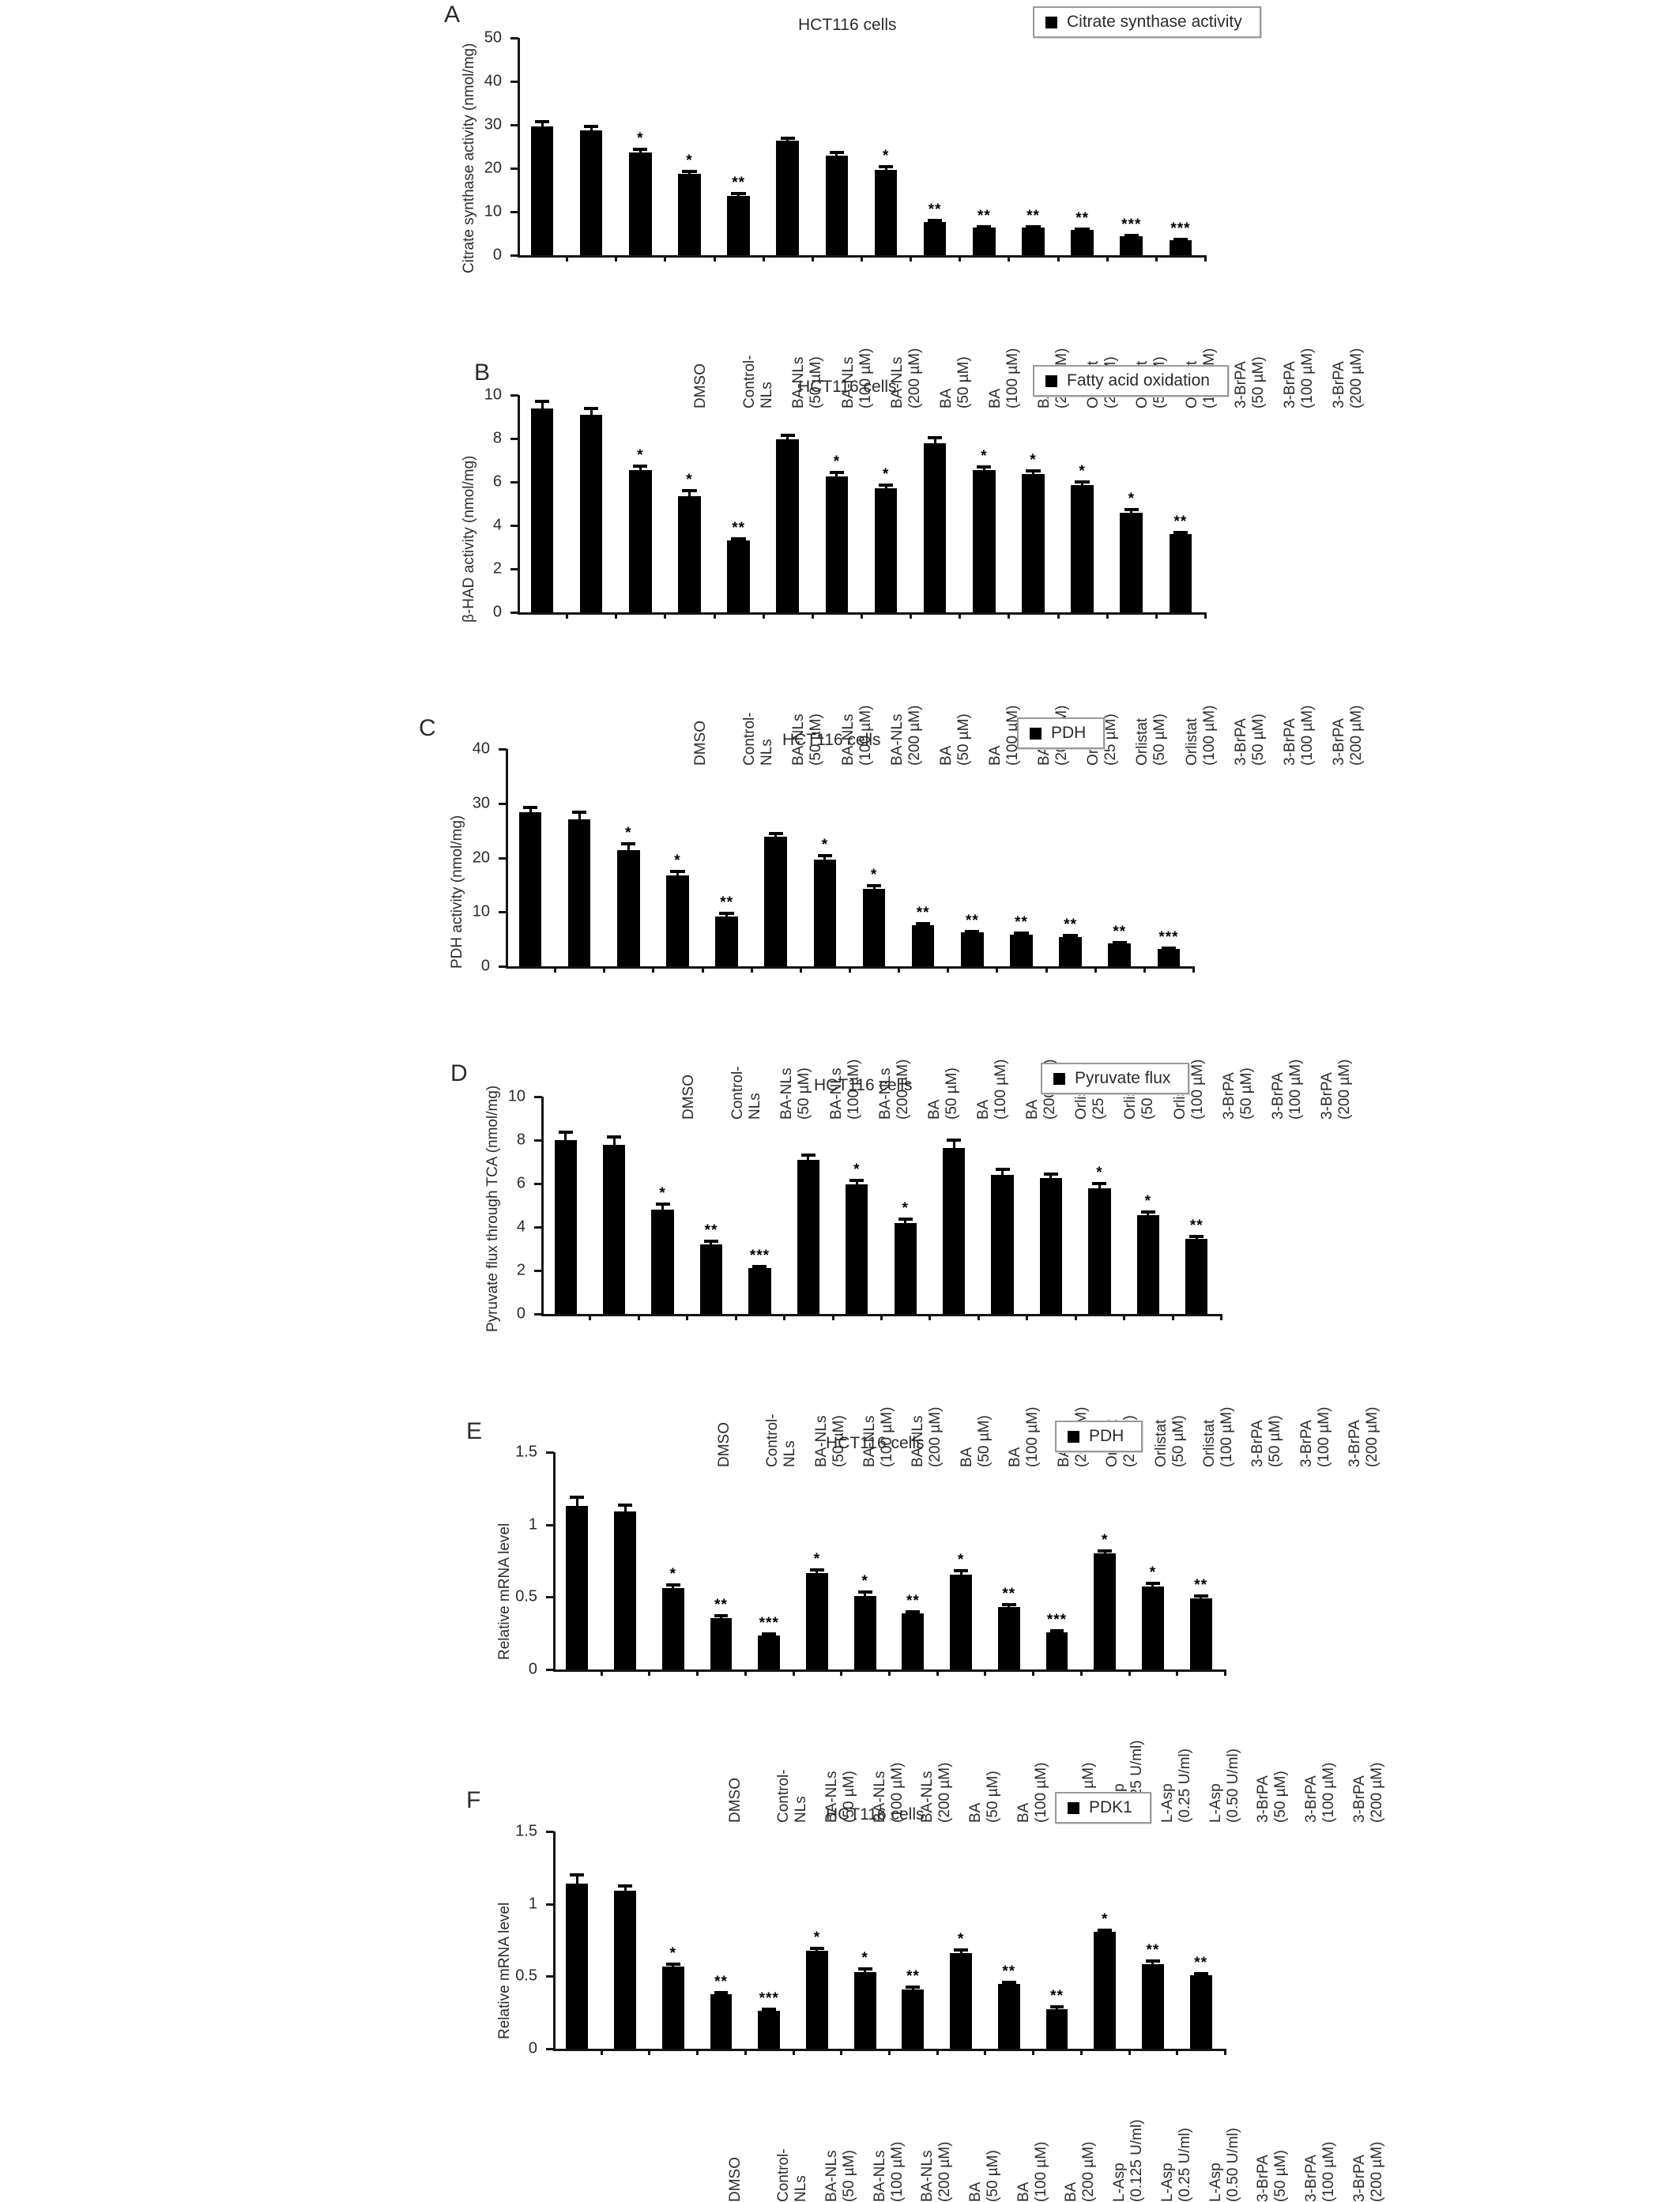 This screenshot has height=2202, width=1680. I want to click on y-axis-tick-label: 0, so click(485, 966).